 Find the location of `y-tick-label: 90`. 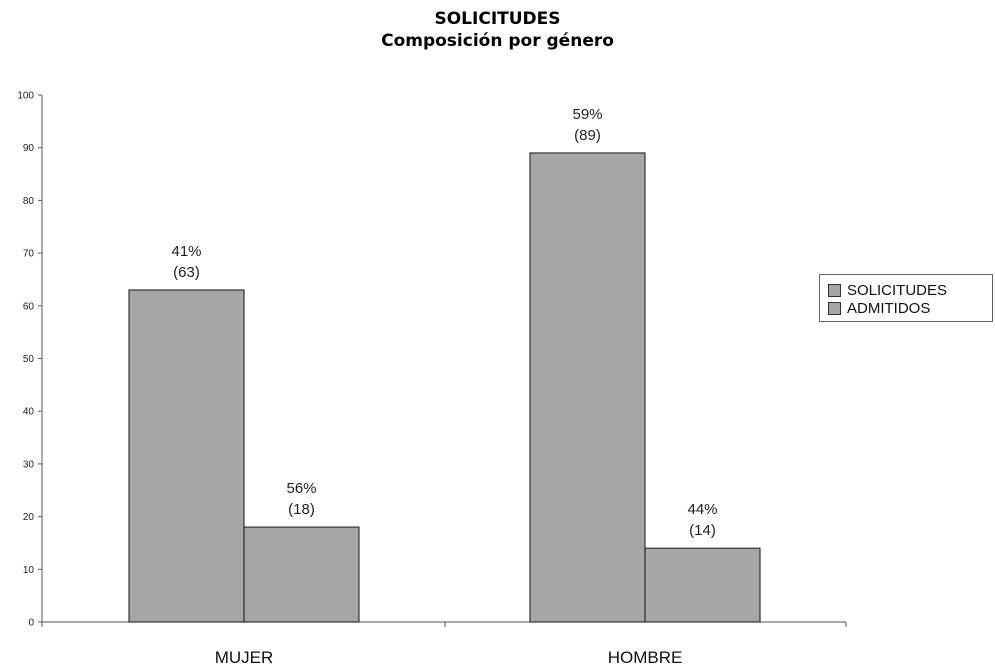

y-tick-label: 90 is located at coordinates (29, 148).